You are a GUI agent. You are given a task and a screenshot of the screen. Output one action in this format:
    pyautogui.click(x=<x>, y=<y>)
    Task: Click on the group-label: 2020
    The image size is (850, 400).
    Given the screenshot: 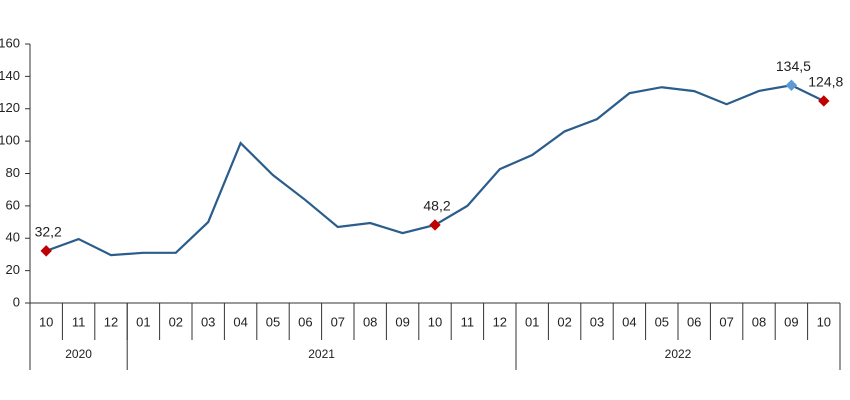 What is the action you would take?
    pyautogui.click(x=78, y=354)
    